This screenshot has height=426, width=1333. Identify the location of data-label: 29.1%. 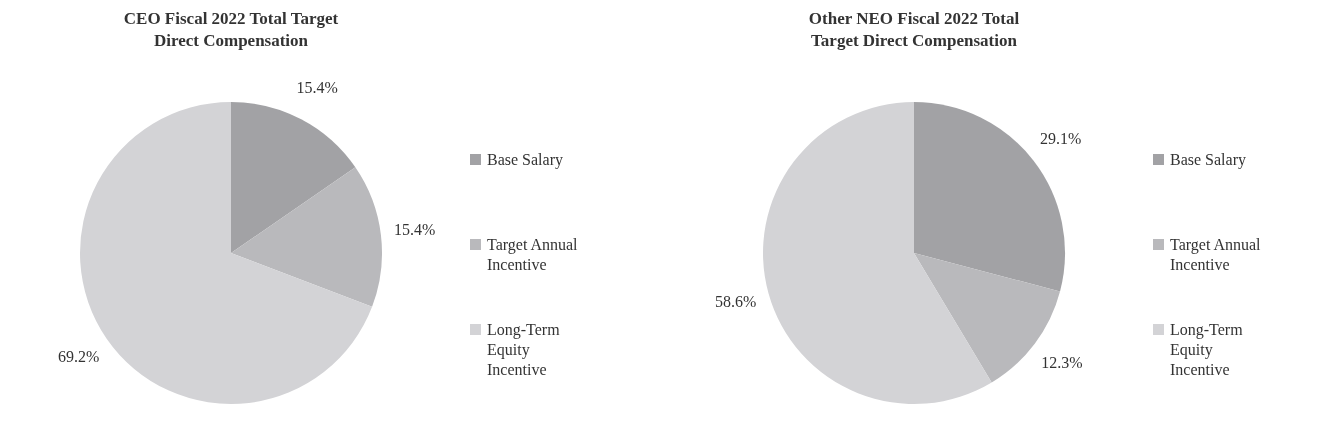
(1060, 139).